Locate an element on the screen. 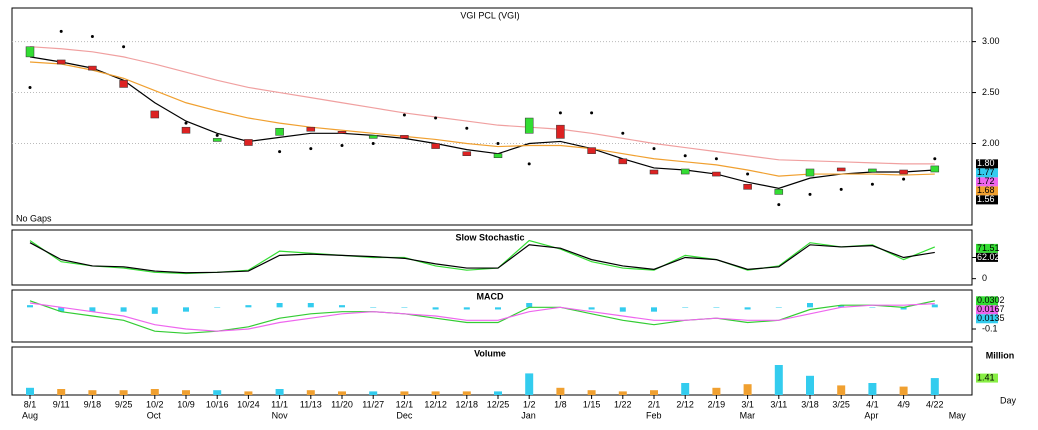  x-tick-label: 1/15 is located at coordinates (592, 404).